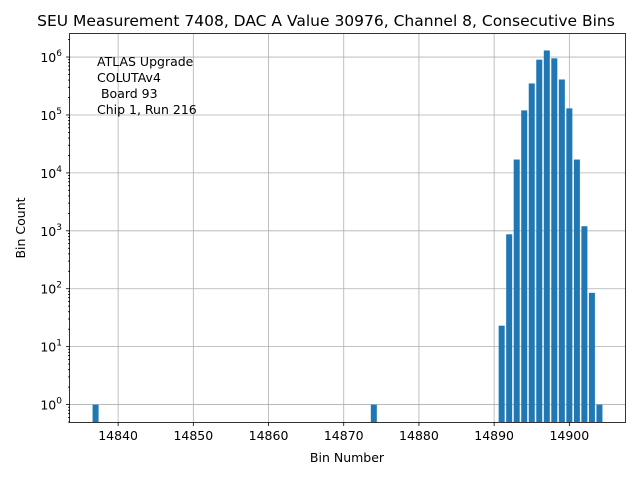  Describe the element at coordinates (347, 457) in the screenshot. I see `x-axis-label: Bin Number` at that location.